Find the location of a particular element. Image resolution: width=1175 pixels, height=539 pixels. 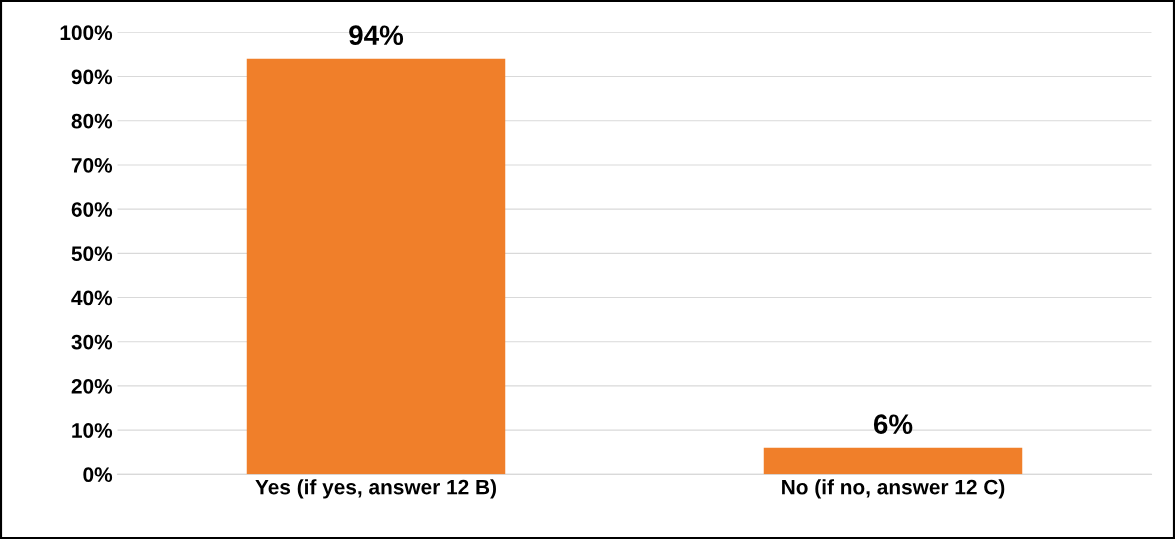

x-tick-label: Yes (if yes, answer 12 B) is located at coordinates (375, 489).